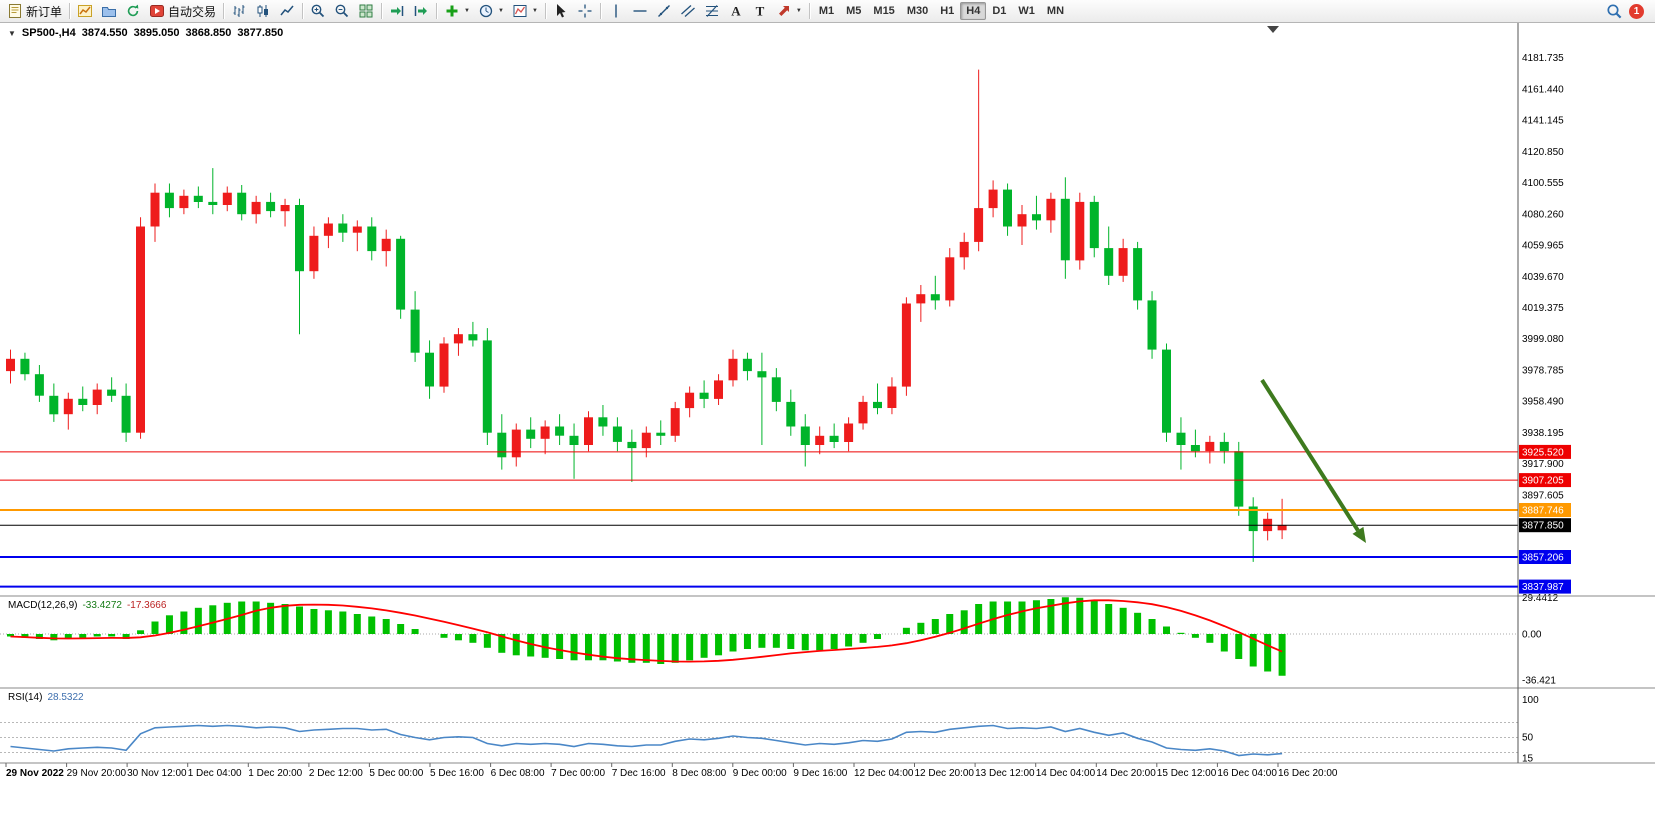 This screenshot has width=1655, height=825. I want to click on bar-chart-button, so click(239, 11).